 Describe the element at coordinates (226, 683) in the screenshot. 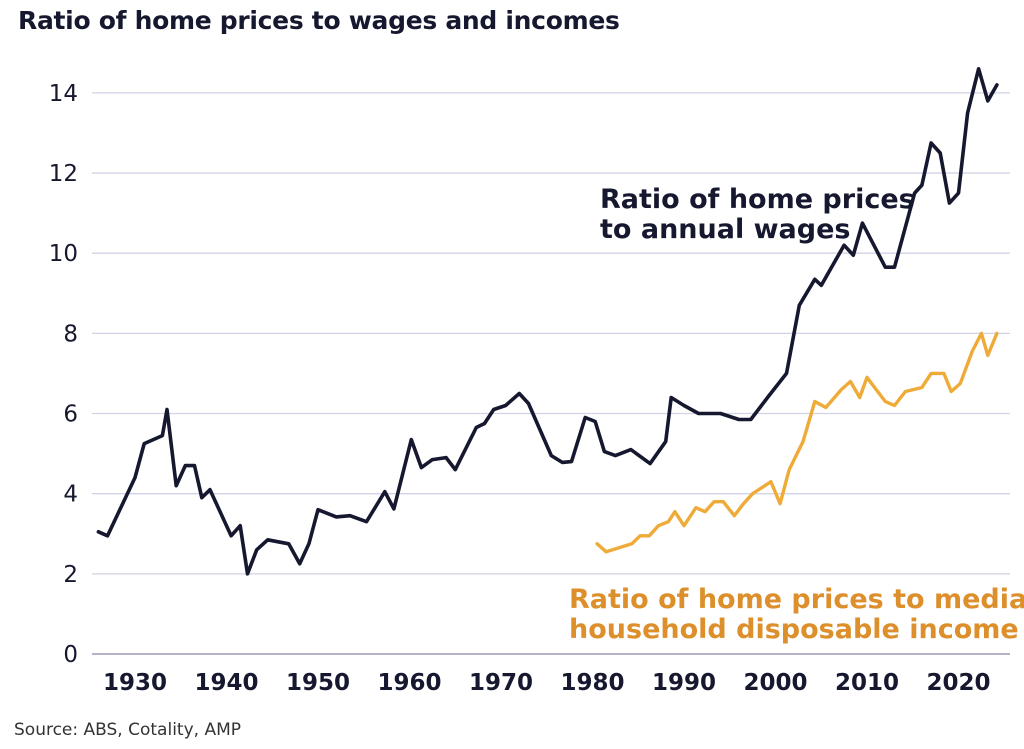

I see `x-tick-label: 1940` at that location.